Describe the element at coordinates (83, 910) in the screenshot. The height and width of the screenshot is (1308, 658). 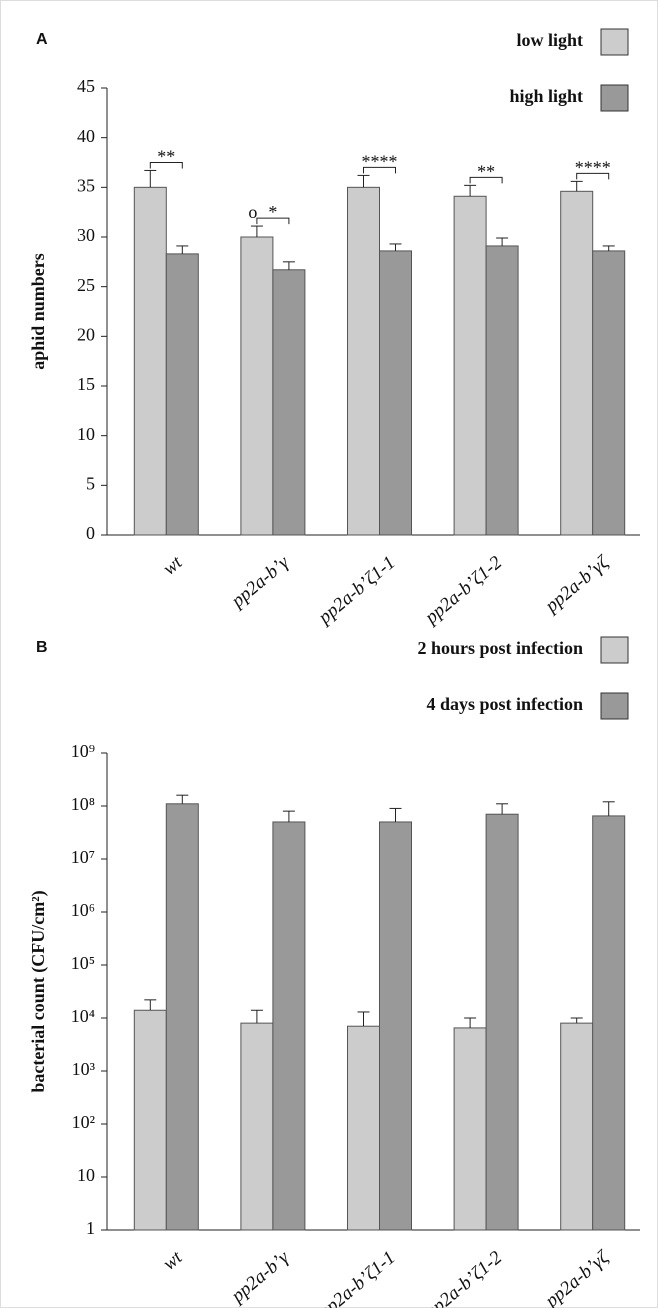
I see `y-tick-label: 10⁶` at that location.